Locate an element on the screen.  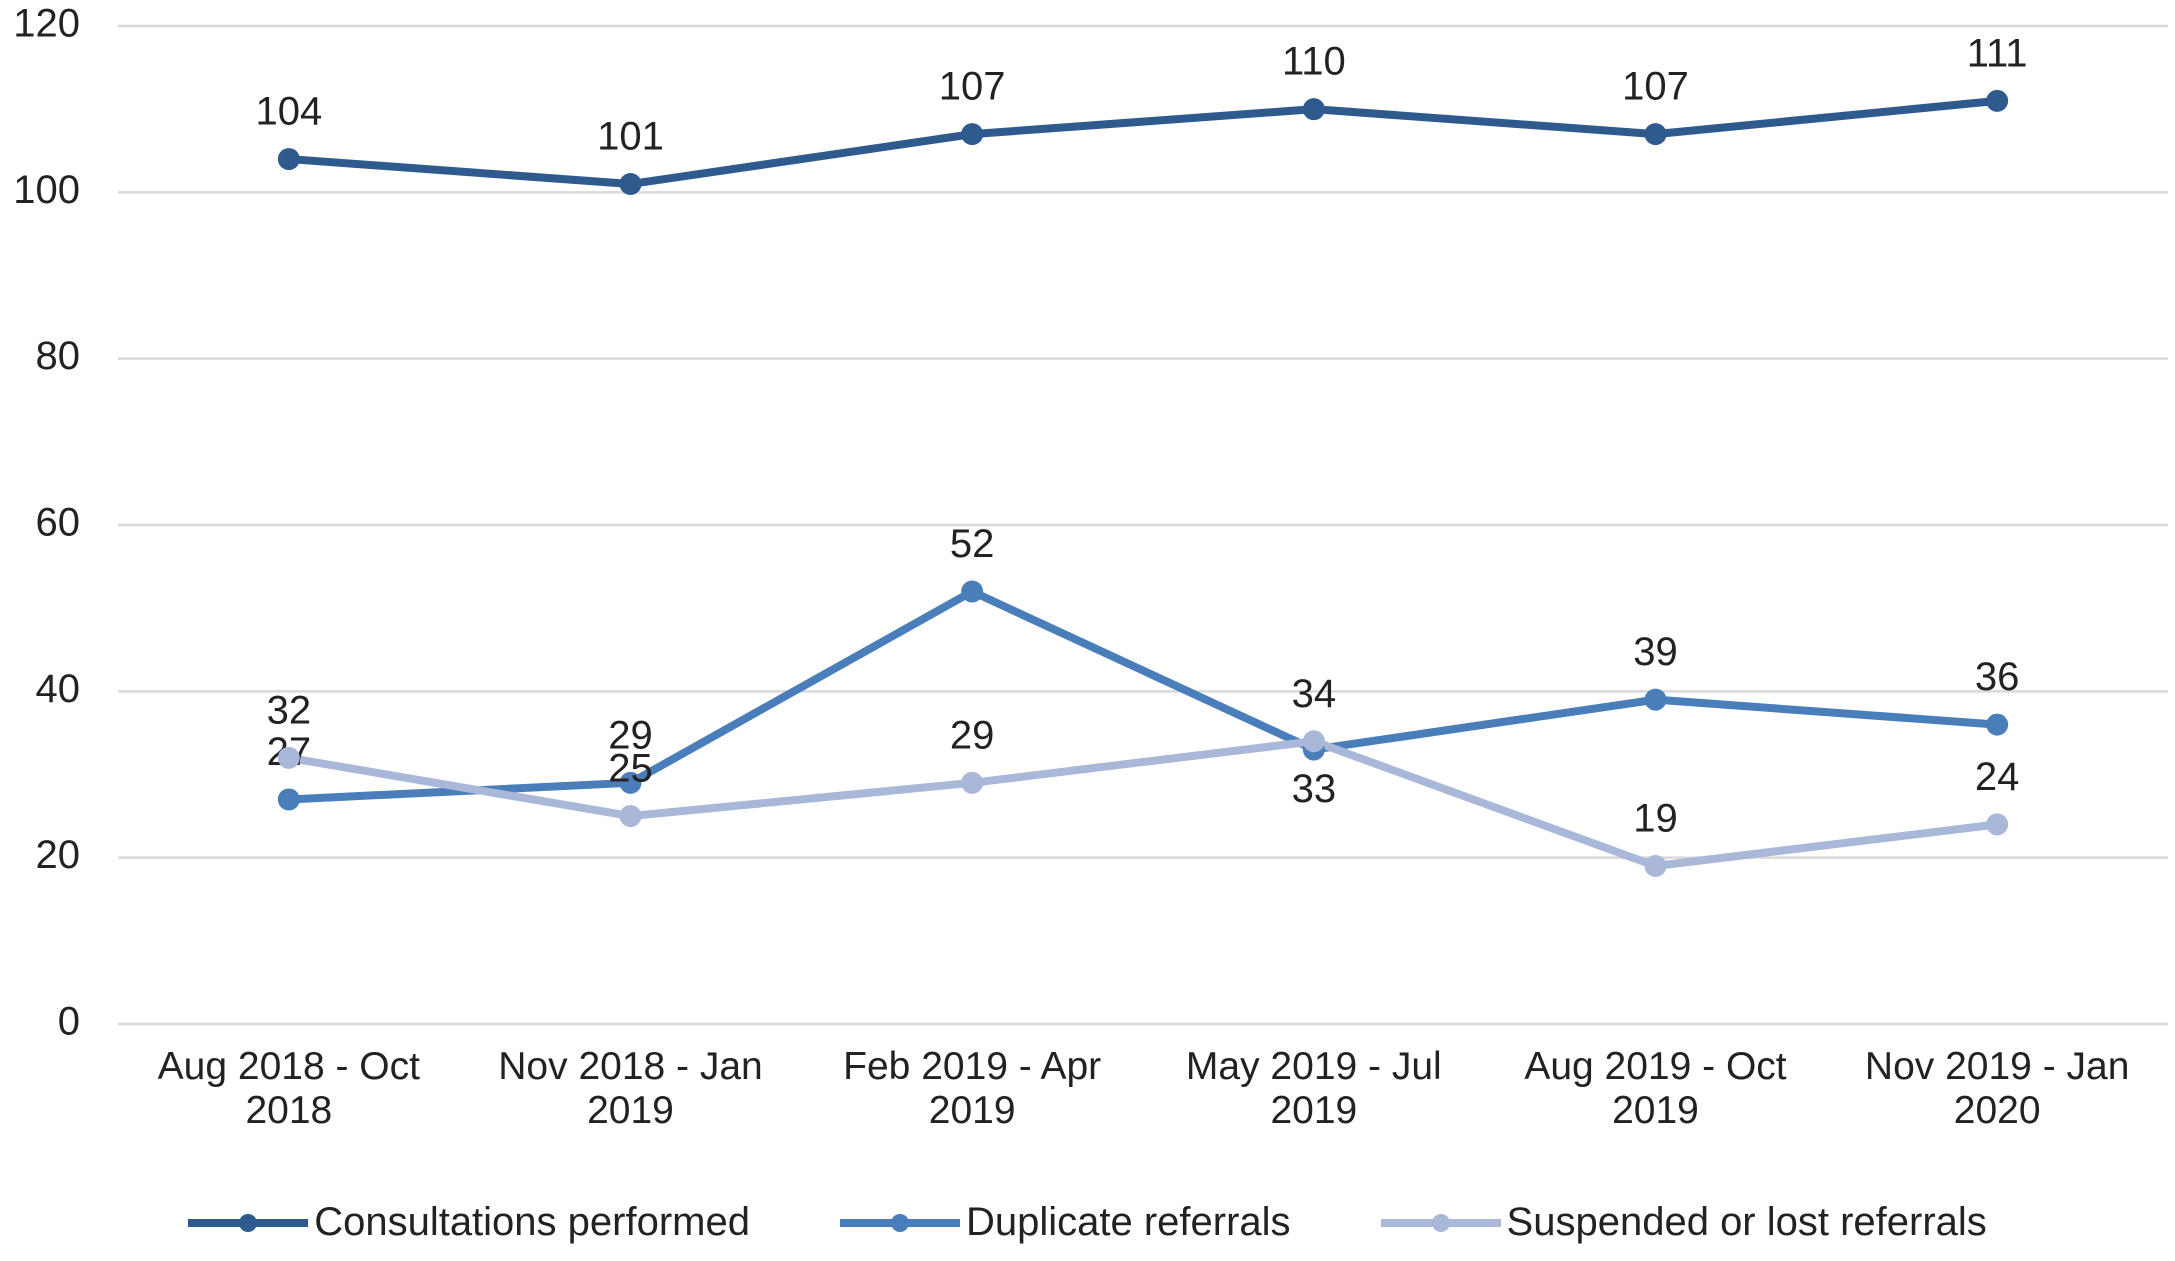
data-label: 24 is located at coordinates (1997, 777).